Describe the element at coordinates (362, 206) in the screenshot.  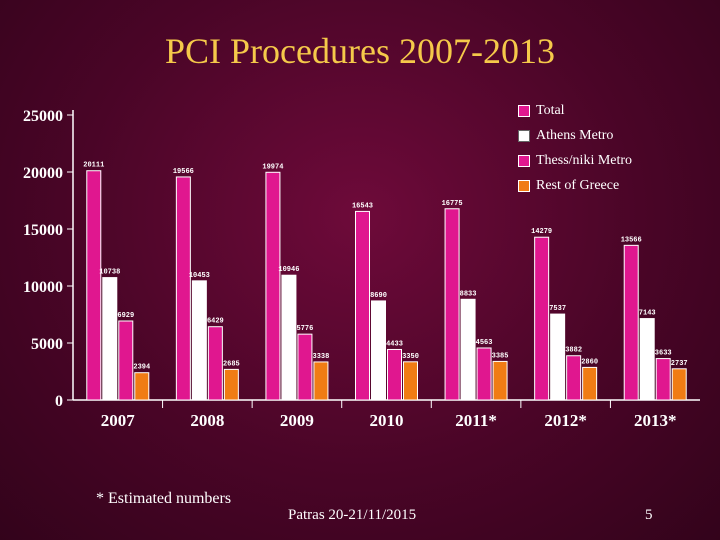
I see `data-label: 16543` at that location.